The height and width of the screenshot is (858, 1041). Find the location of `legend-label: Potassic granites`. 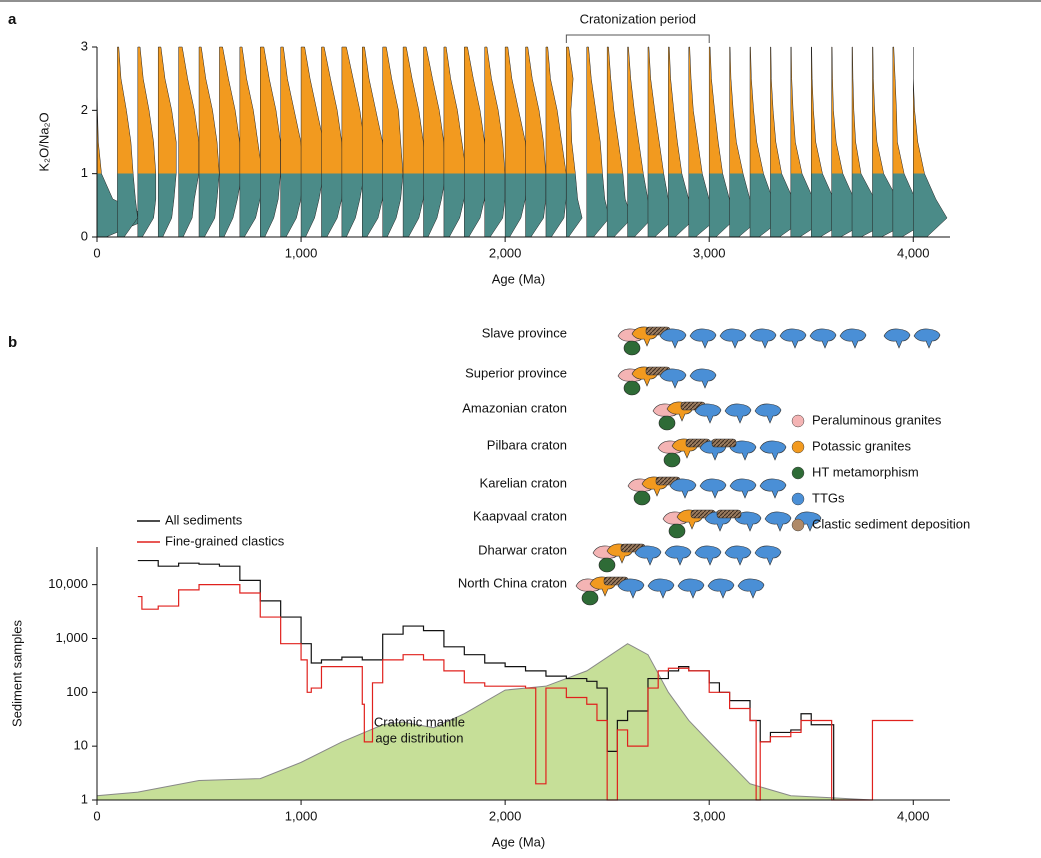

legend-label: Potassic granites is located at coordinates (861, 445).